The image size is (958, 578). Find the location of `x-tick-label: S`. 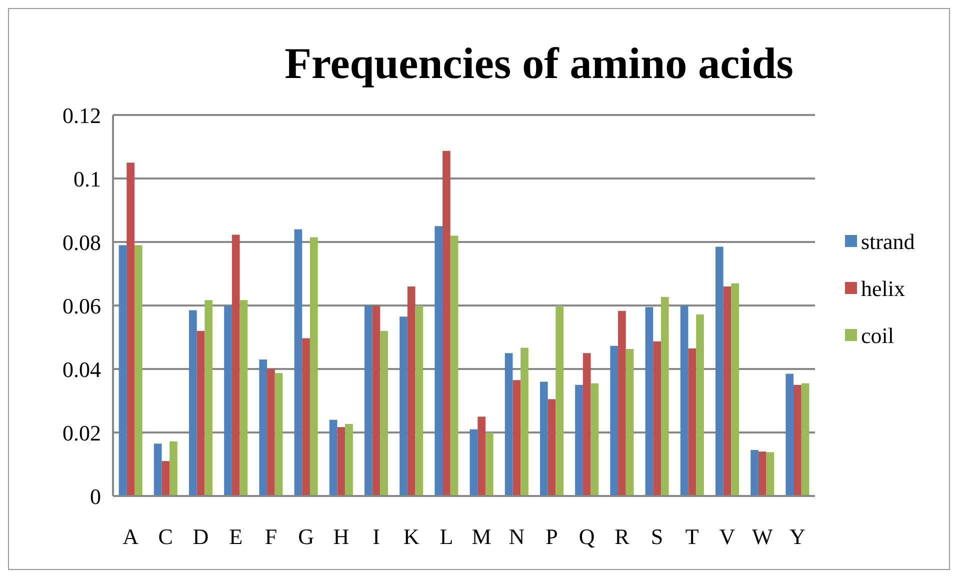

x-tick-label: S is located at coordinates (657, 536).